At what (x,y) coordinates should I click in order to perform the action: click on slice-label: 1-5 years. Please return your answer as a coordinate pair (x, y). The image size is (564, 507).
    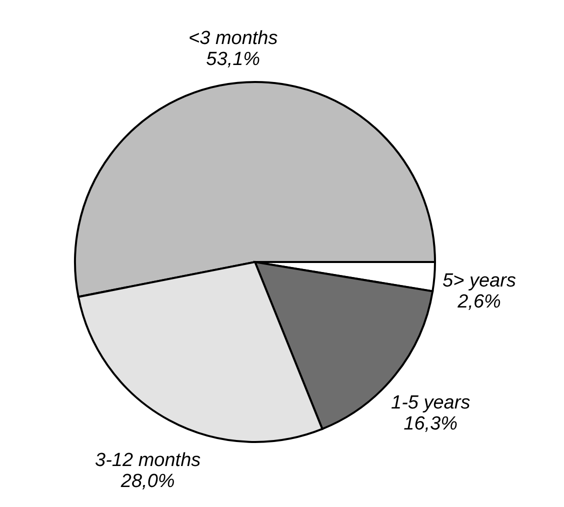
    Looking at the image, I should click on (430, 403).